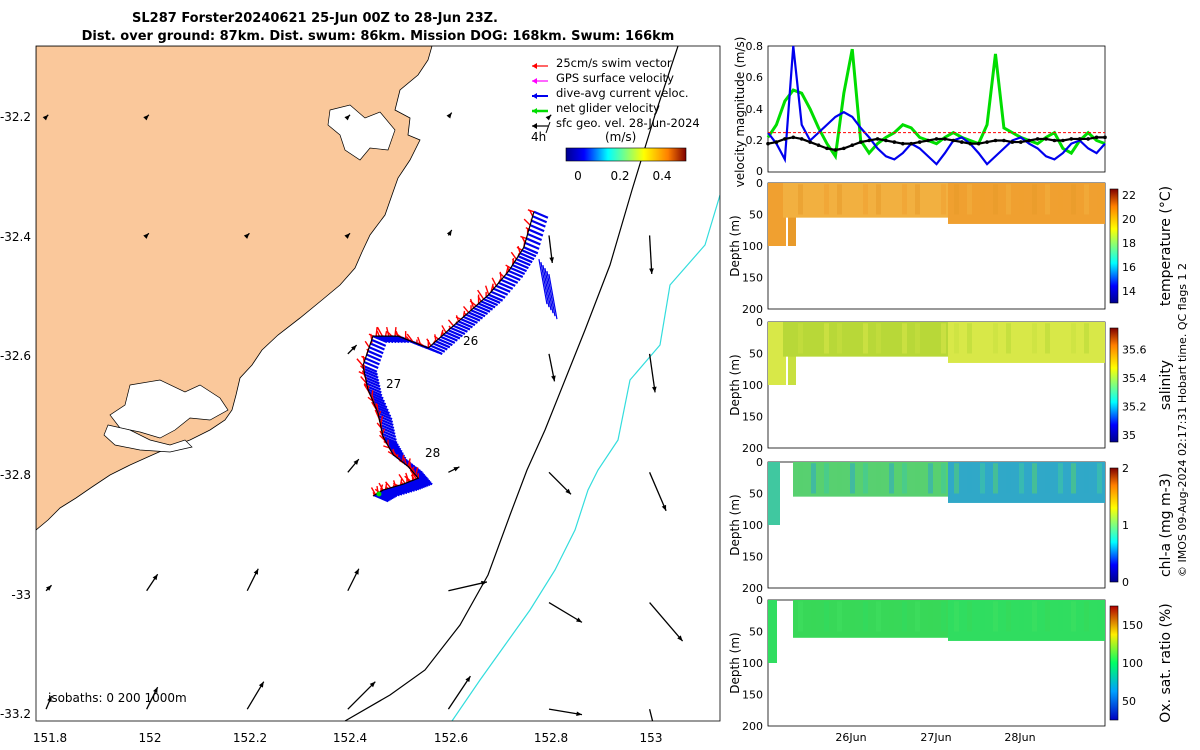 Image resolution: width=1200 pixels, height=750 pixels. I want to click on legend-item-geo: sfc geo. vel. 28-Jun-2024, so click(616, 123).